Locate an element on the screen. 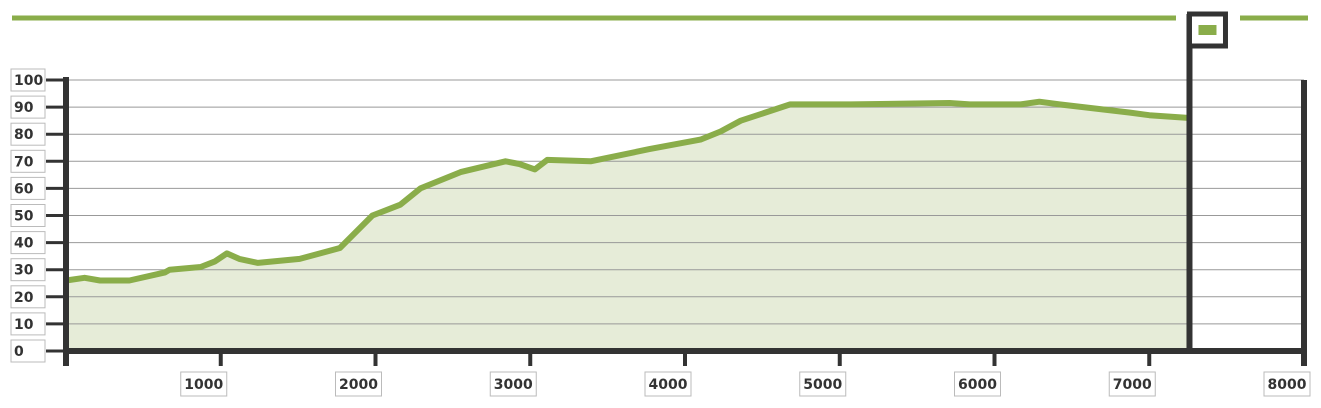 Image resolution: width=1321 pixels, height=408 pixels. y-tick-label: 50 is located at coordinates (24, 217).